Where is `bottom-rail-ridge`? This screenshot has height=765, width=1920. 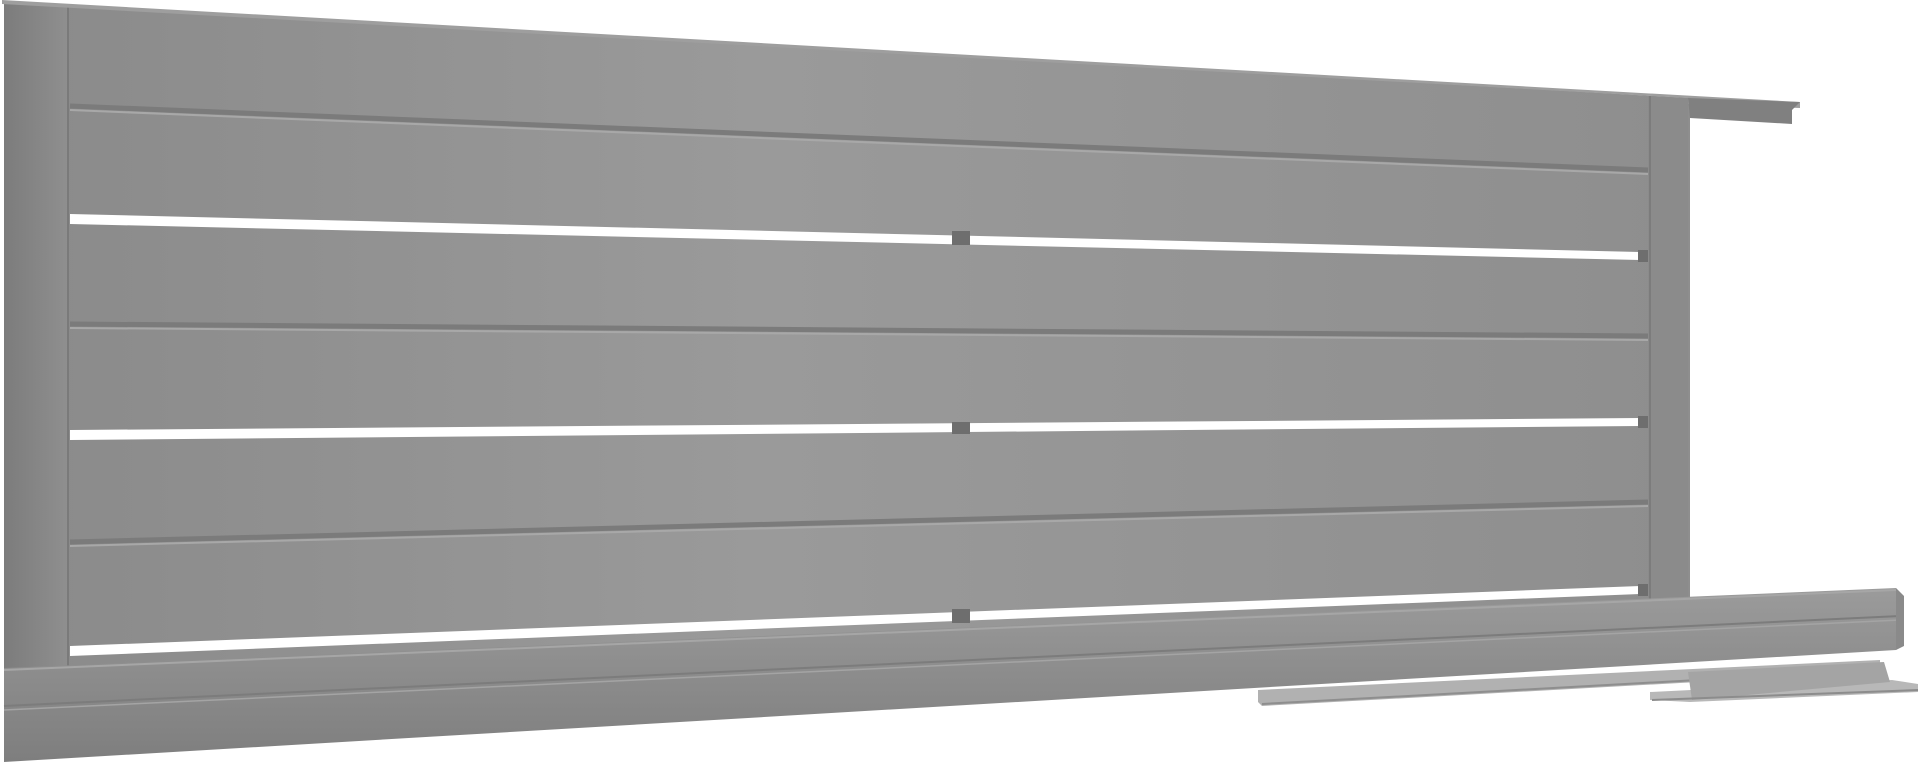 bottom-rail-ridge is located at coordinates (952, 661).